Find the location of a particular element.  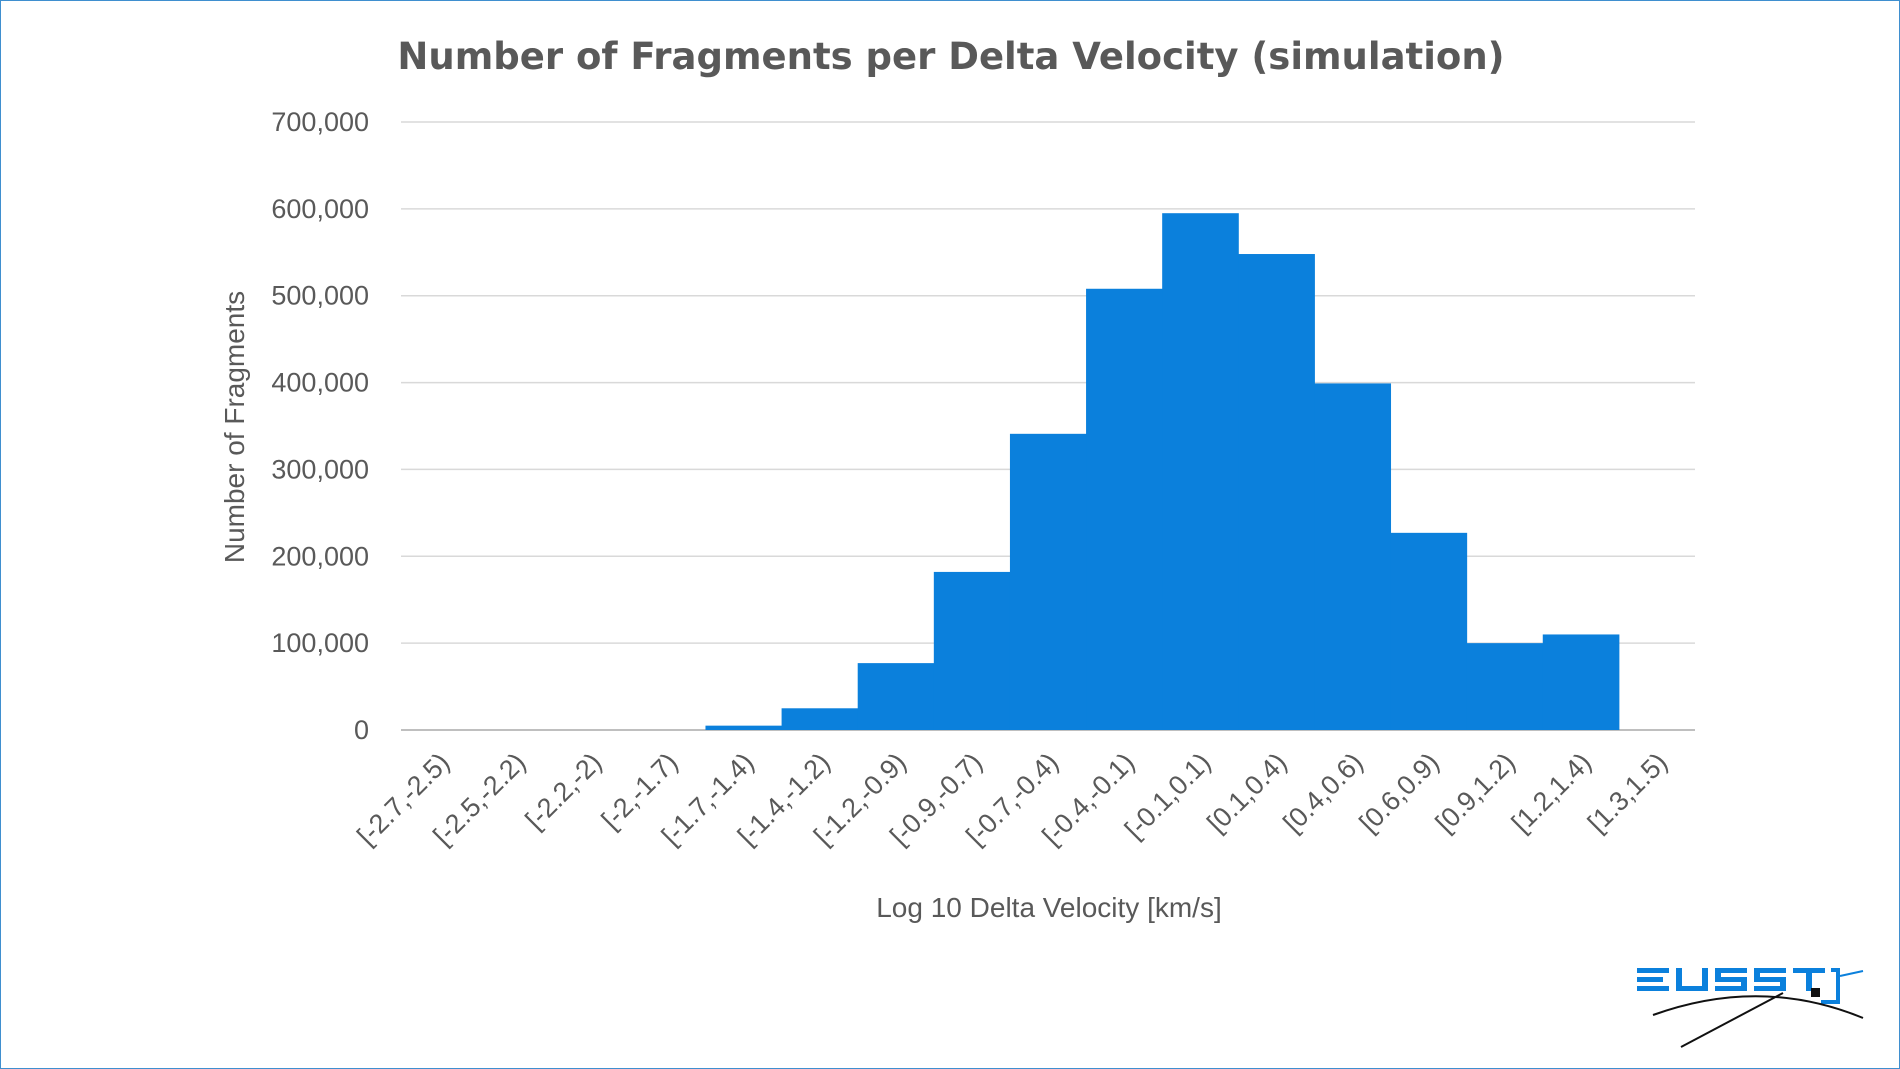

x-tick-label: [0.4,0.6) is located at coordinates (1322, 792).